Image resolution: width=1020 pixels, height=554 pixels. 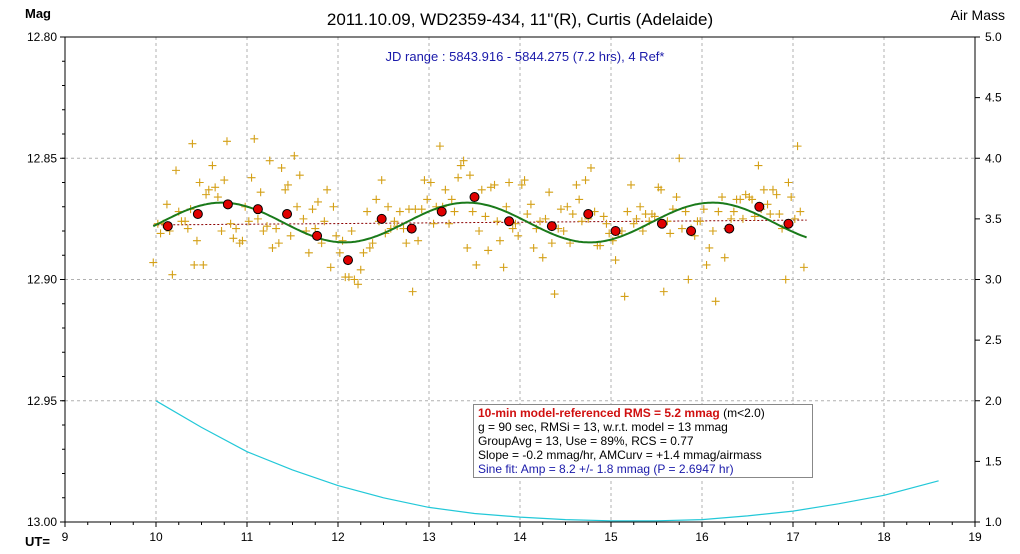 What do you see at coordinates (978, 15) in the screenshot?
I see `y-label-right: Air Mass` at bounding box center [978, 15].